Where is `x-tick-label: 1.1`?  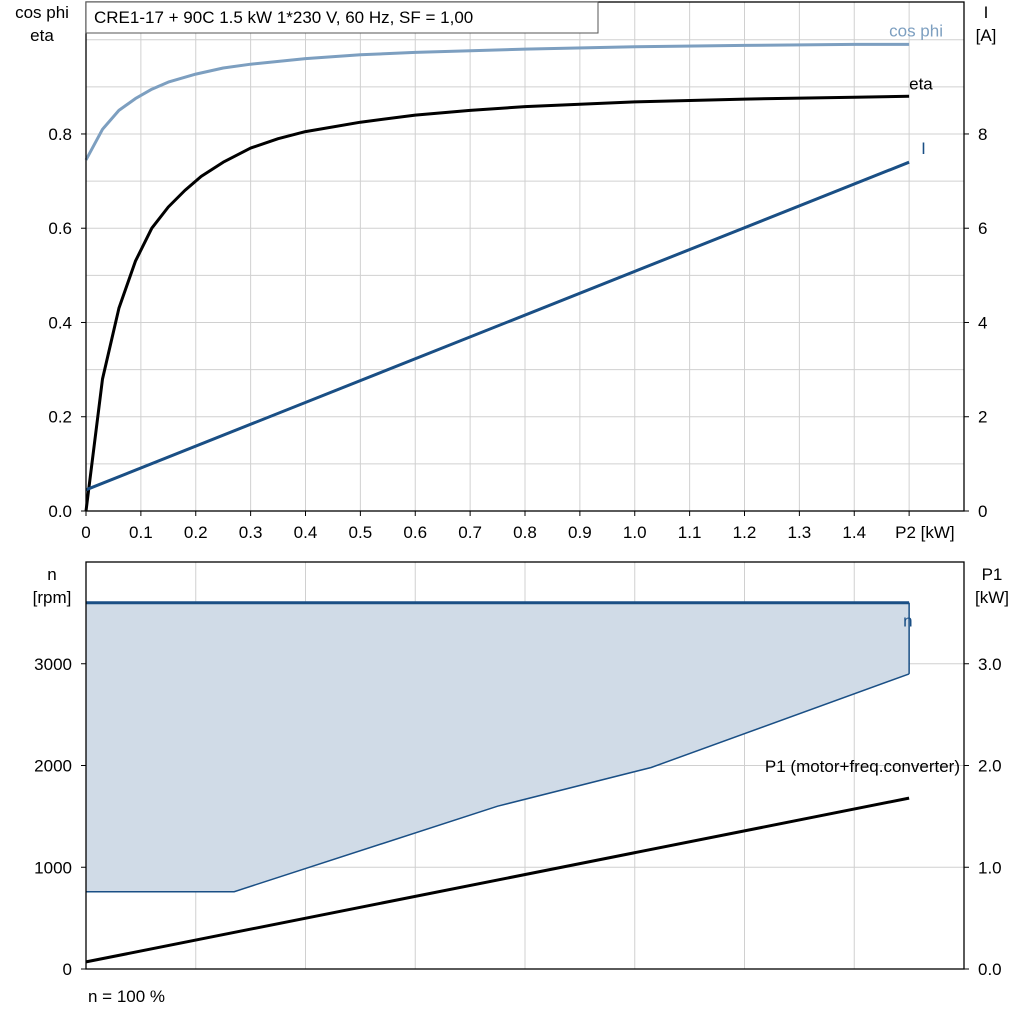
x-tick-label: 1.1 is located at coordinates (690, 532).